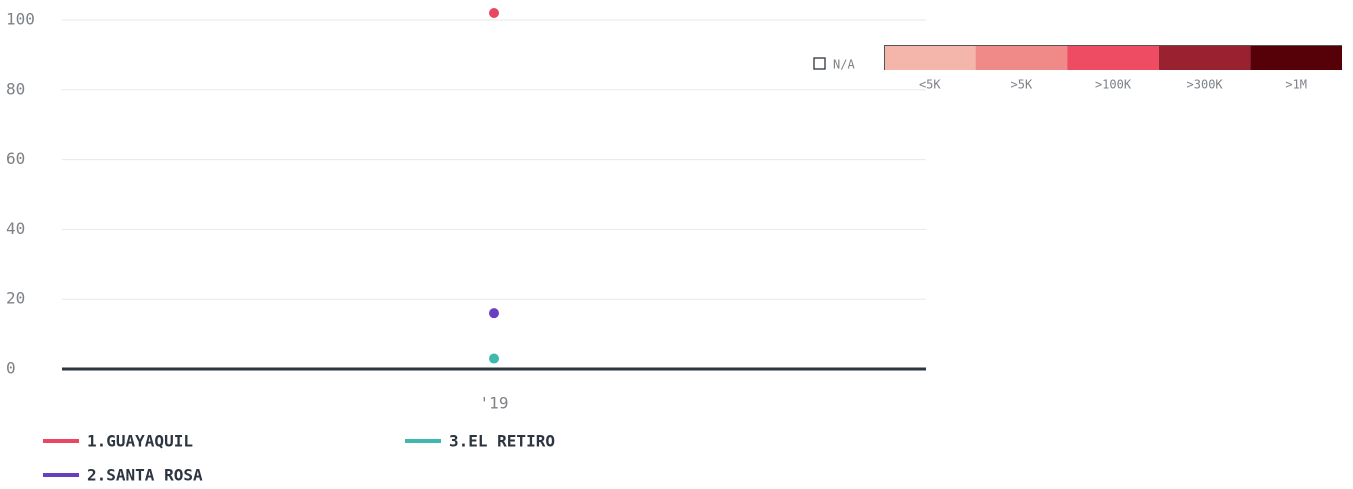 The width and height of the screenshot is (1353, 489). Describe the element at coordinates (1113, 85) in the screenshot. I see `scale-label: >100K` at that location.